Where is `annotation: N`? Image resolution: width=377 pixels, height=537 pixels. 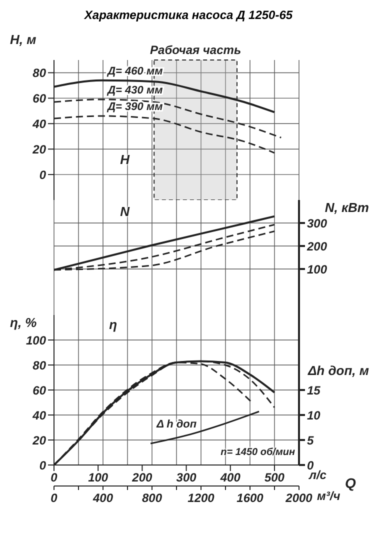 annotation: N is located at coordinates (125, 211).